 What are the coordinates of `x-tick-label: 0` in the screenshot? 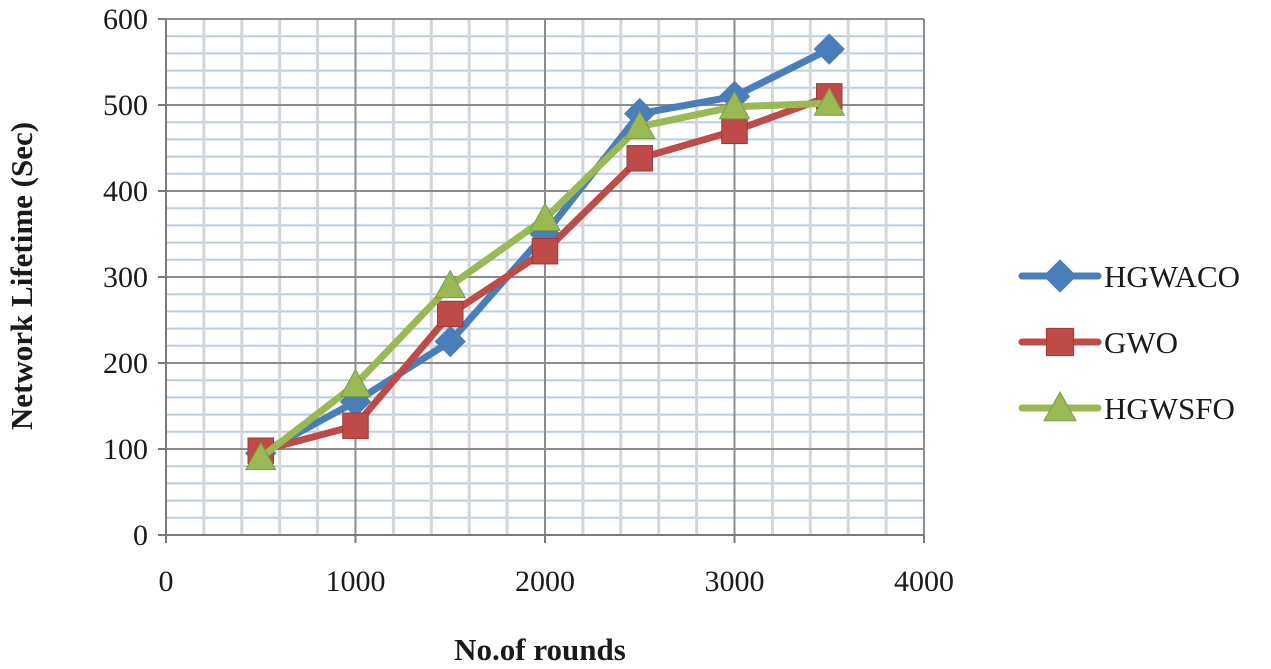 It's located at (166, 581).